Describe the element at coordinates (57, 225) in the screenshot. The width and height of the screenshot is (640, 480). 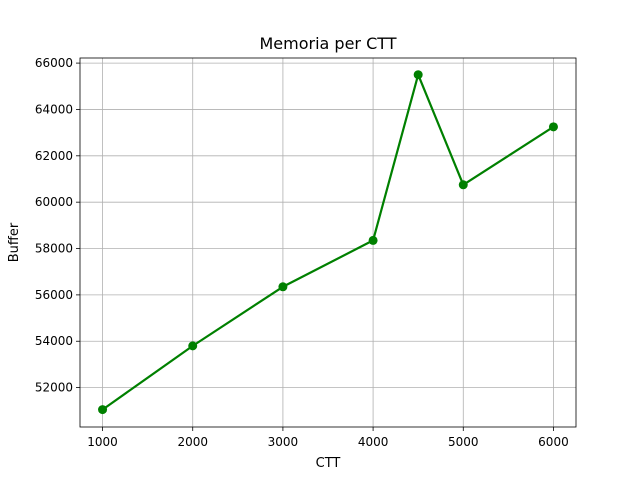
I see `y-axis-ticks: 52000 54000 56000 58000 60000 62000 64000 66000` at that location.